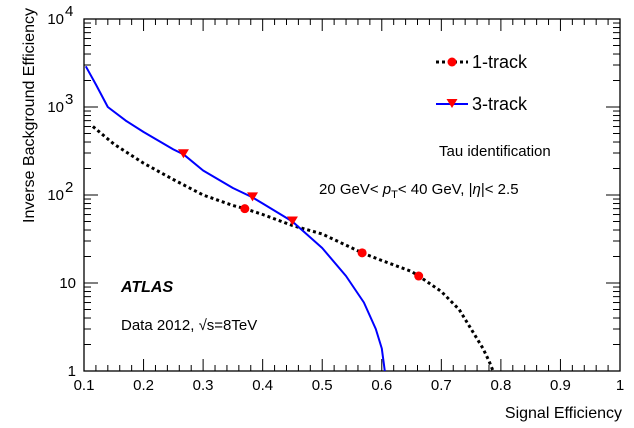 The image size is (634, 428). What do you see at coordinates (563, 413) in the screenshot?
I see `x-axis-title: Signal Efficiency` at bounding box center [563, 413].